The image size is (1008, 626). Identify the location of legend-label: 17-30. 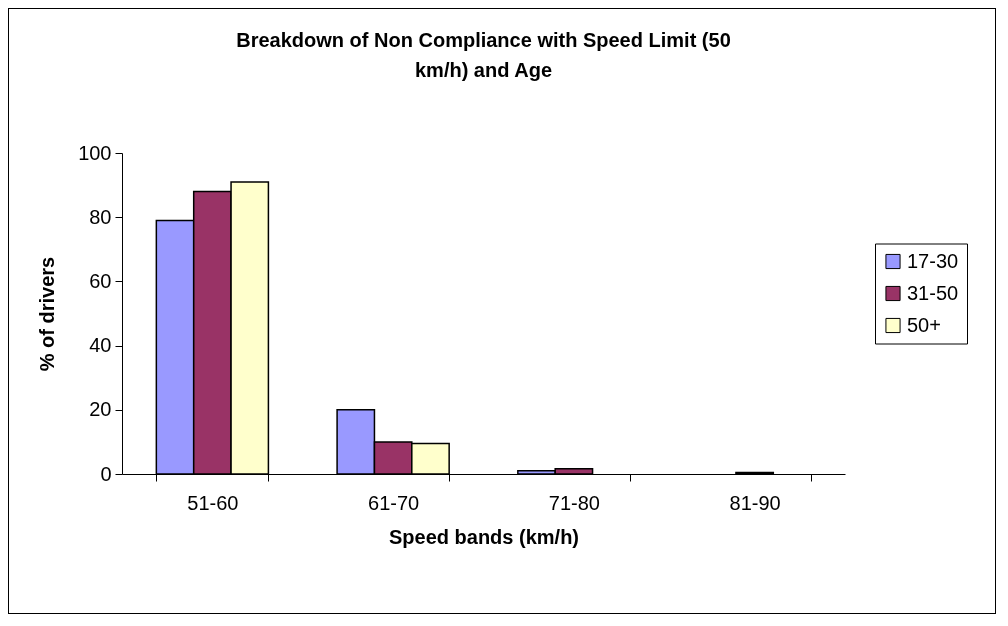
(933, 260).